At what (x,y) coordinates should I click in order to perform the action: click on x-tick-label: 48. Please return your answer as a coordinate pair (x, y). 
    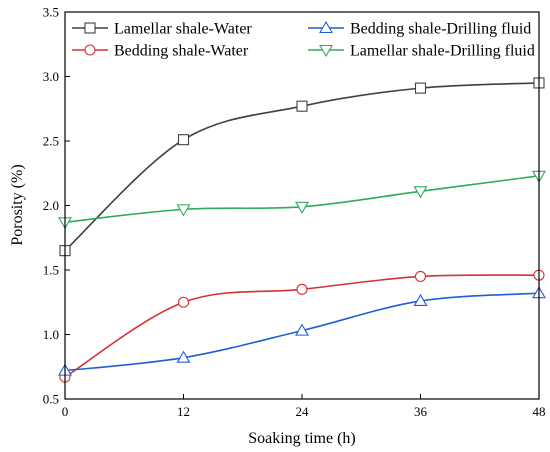
    Looking at the image, I should click on (539, 411).